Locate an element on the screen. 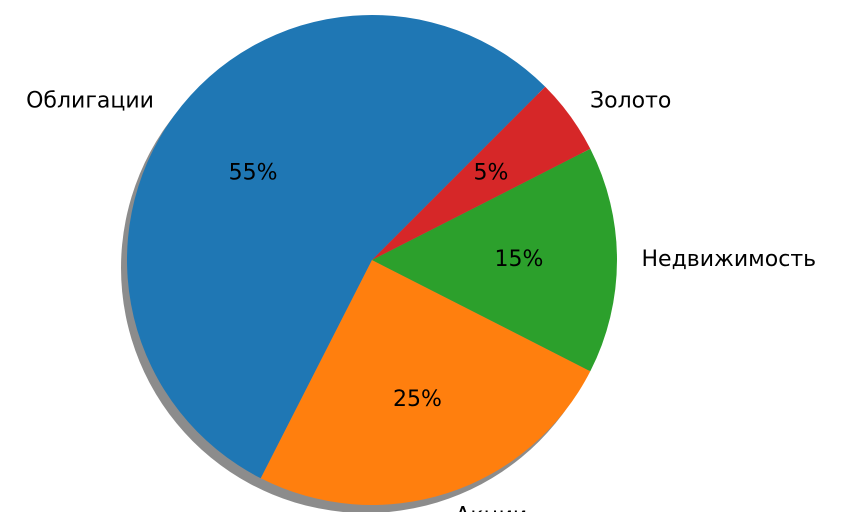 The height and width of the screenshot is (512, 841). percent-label: 15% is located at coordinates (519, 259).